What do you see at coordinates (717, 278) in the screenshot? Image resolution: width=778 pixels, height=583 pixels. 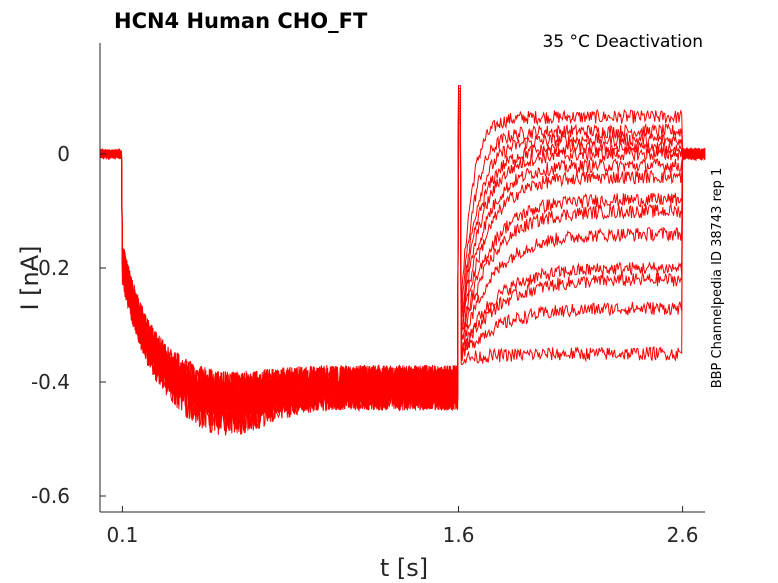 I see `channelpedia-id-label: BBP Channelpedia ID 38743 rep 1` at bounding box center [717, 278].